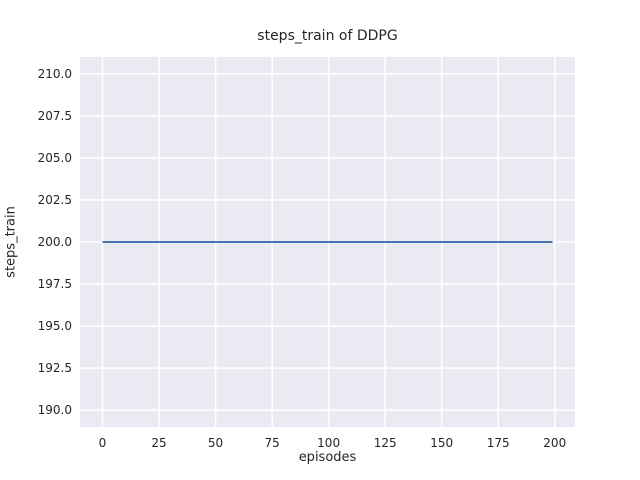 The image size is (640, 480). What do you see at coordinates (215, 443) in the screenshot?
I see `x-tick-label: 50` at bounding box center [215, 443].